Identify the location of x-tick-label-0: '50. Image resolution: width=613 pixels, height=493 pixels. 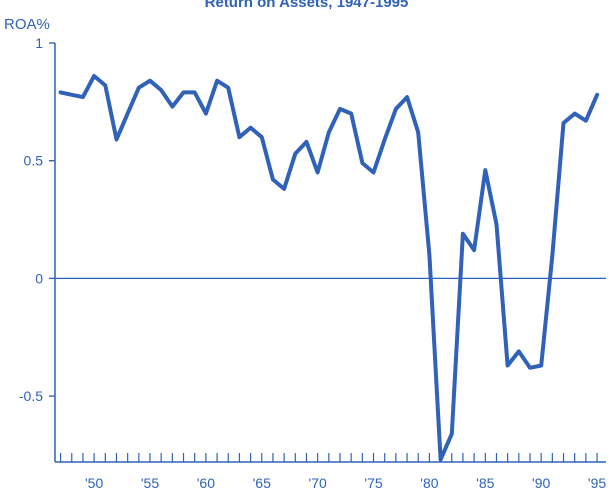
(94, 483).